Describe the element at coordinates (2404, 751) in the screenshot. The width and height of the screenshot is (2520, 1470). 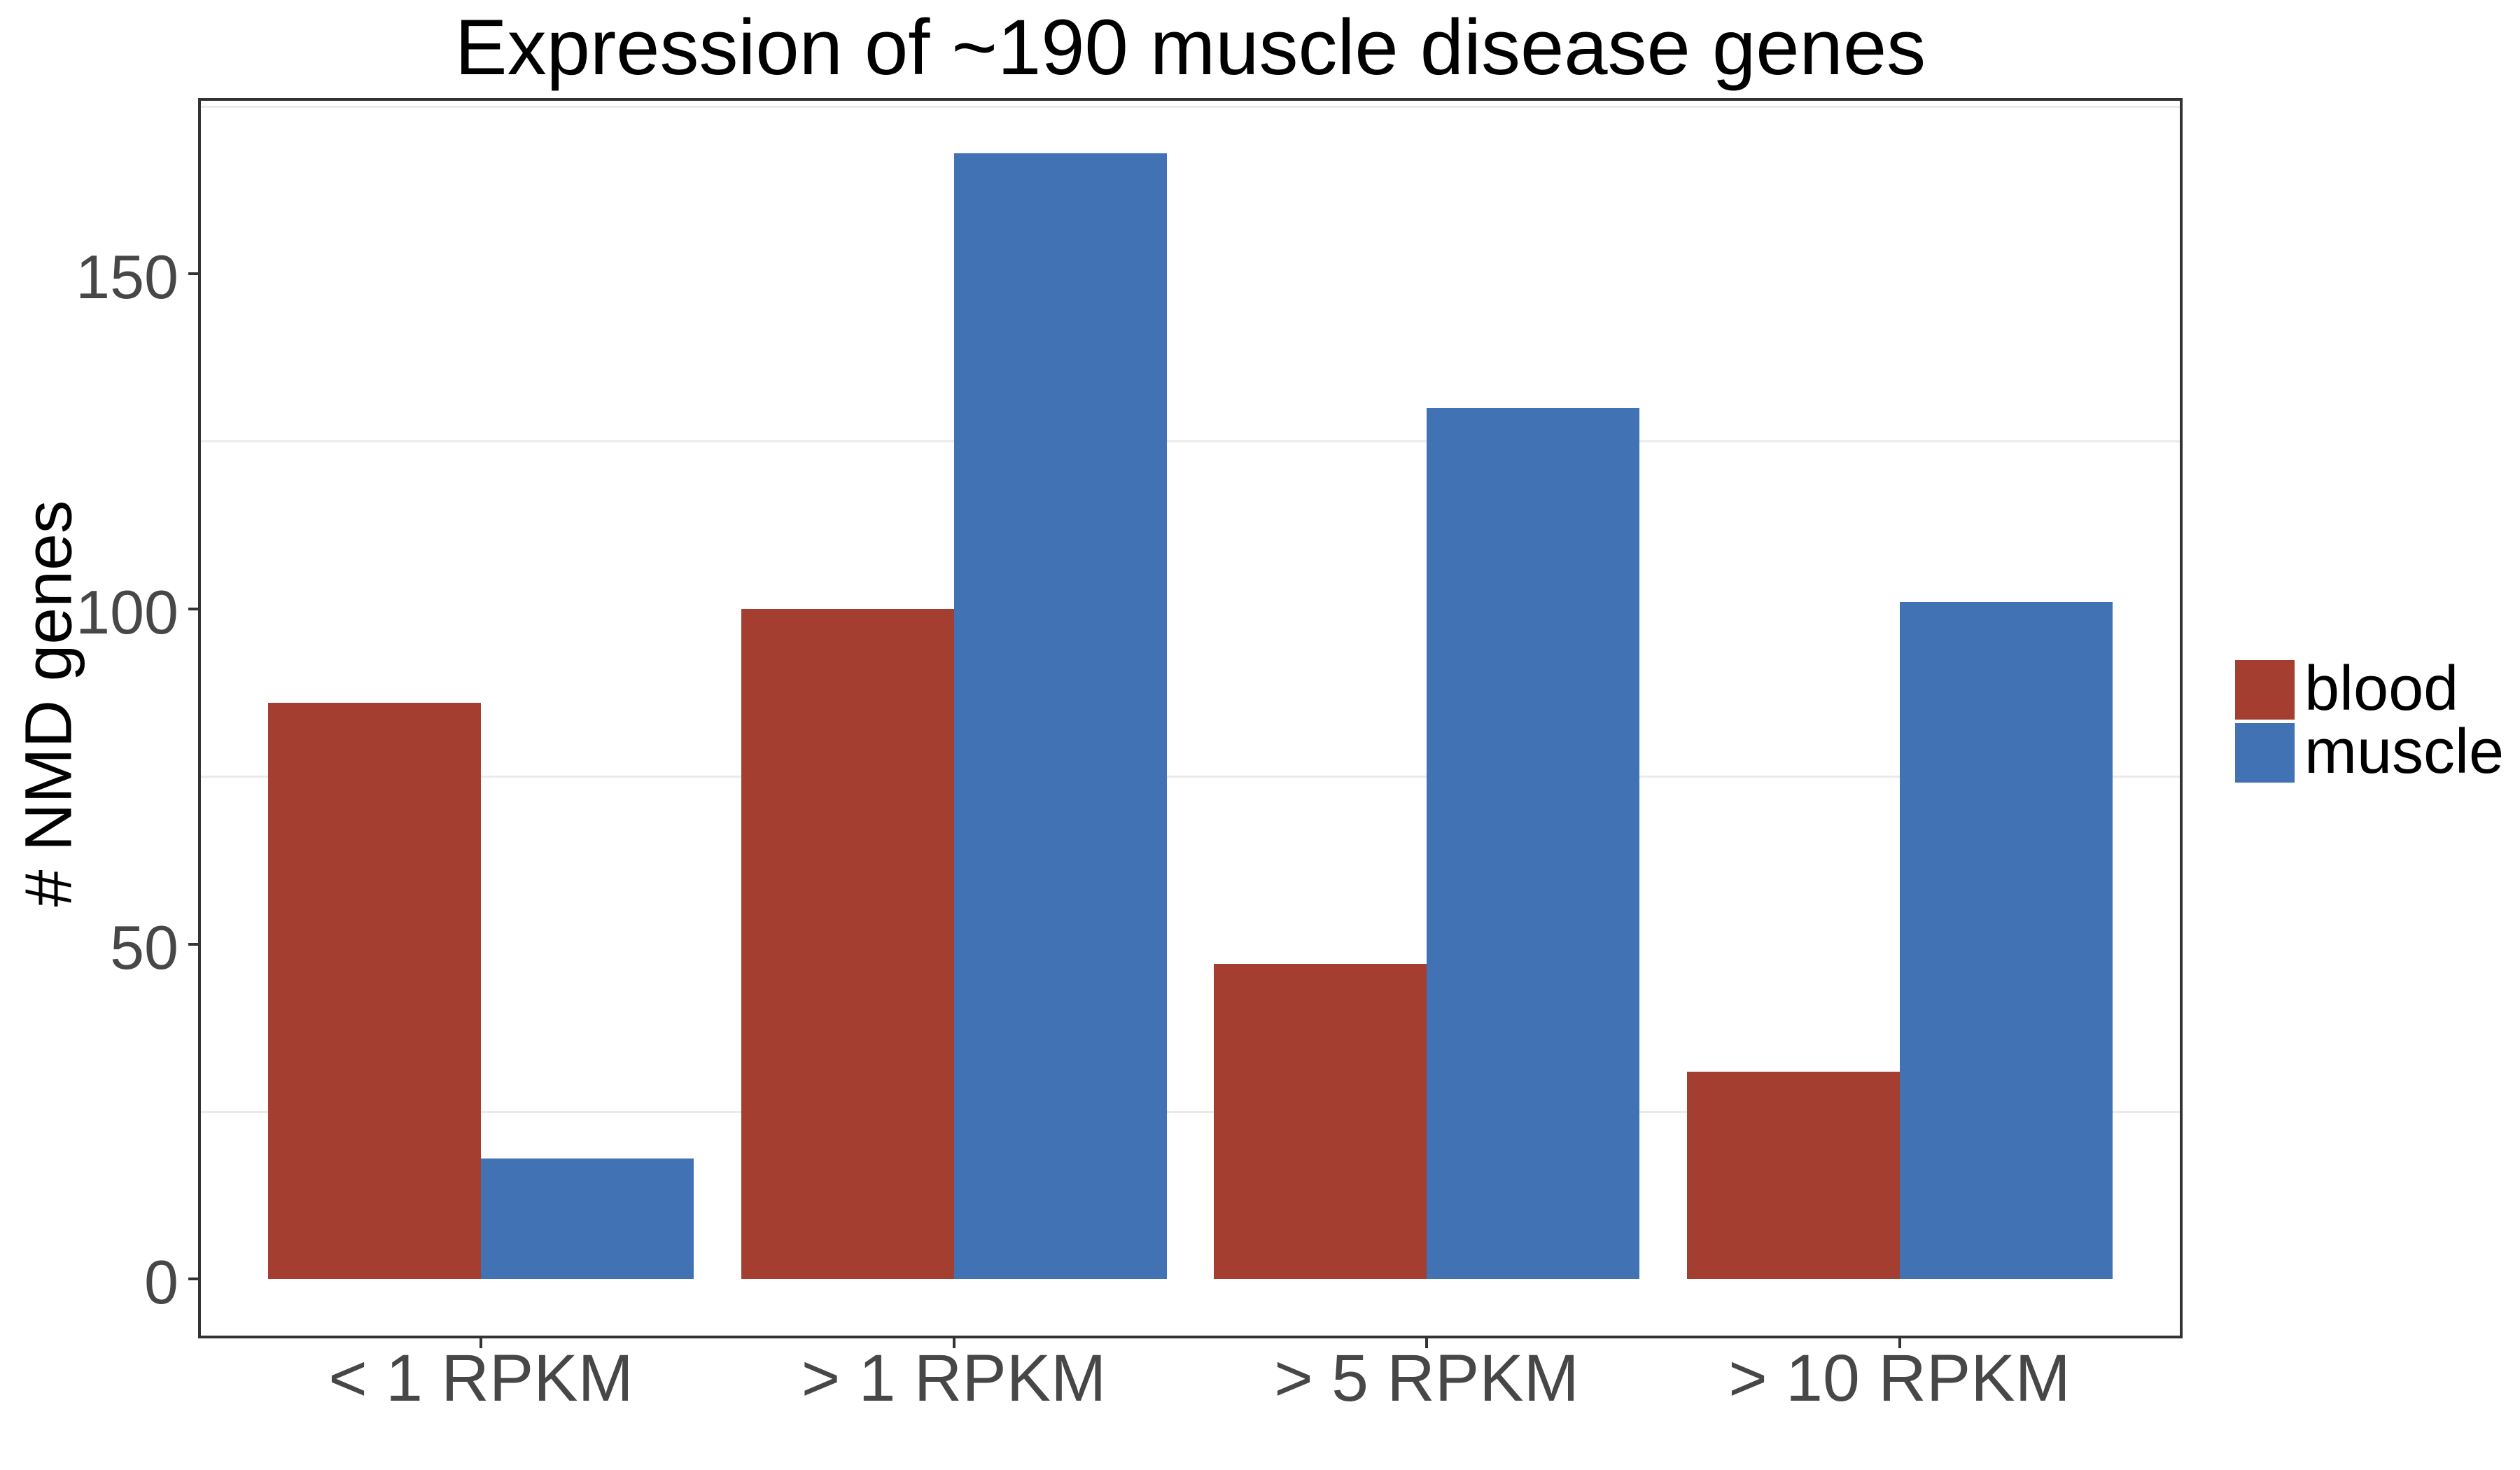
I see `legend-label-muscle: muscle` at that location.